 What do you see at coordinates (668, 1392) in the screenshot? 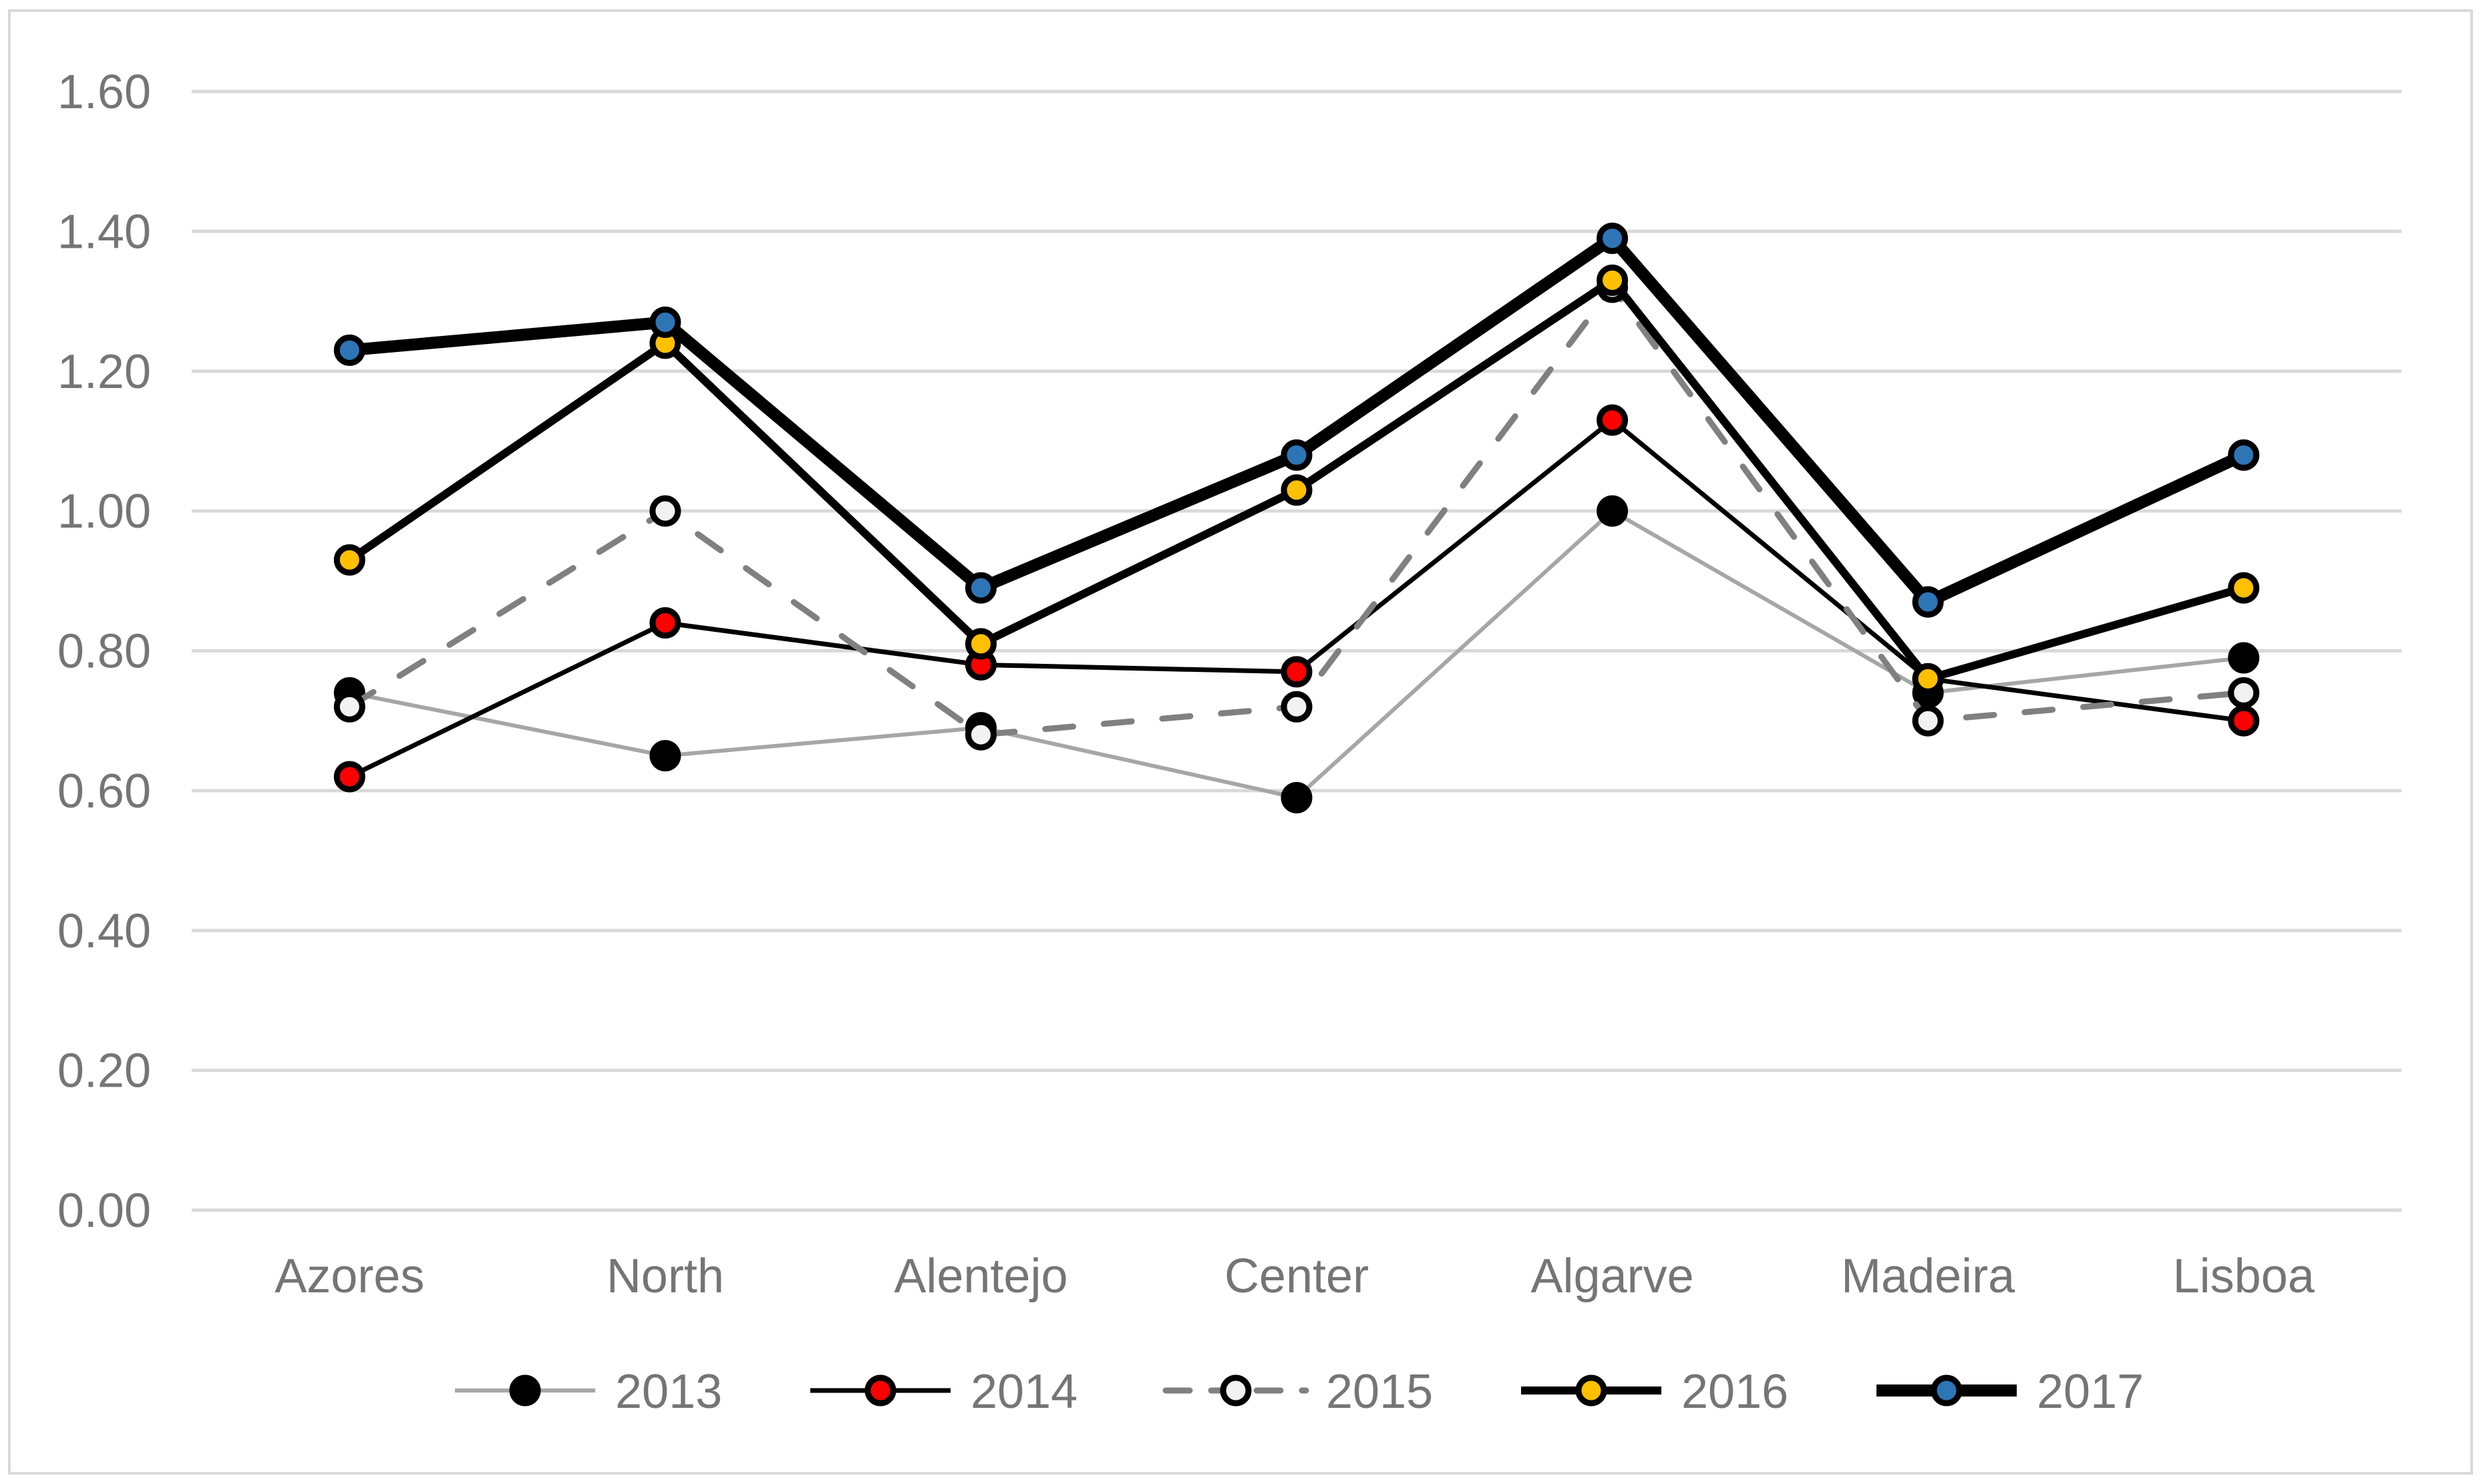
I see `legend-label: 2013` at bounding box center [668, 1392].